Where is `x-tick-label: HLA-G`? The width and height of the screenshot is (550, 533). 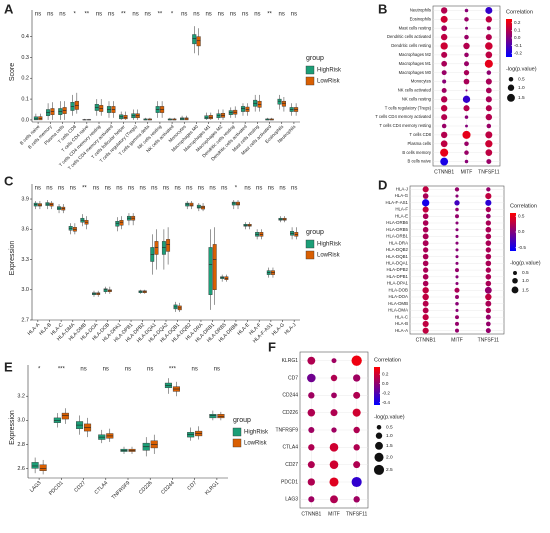
x-tick-label: HLA-G is located at coordinates (278, 329).